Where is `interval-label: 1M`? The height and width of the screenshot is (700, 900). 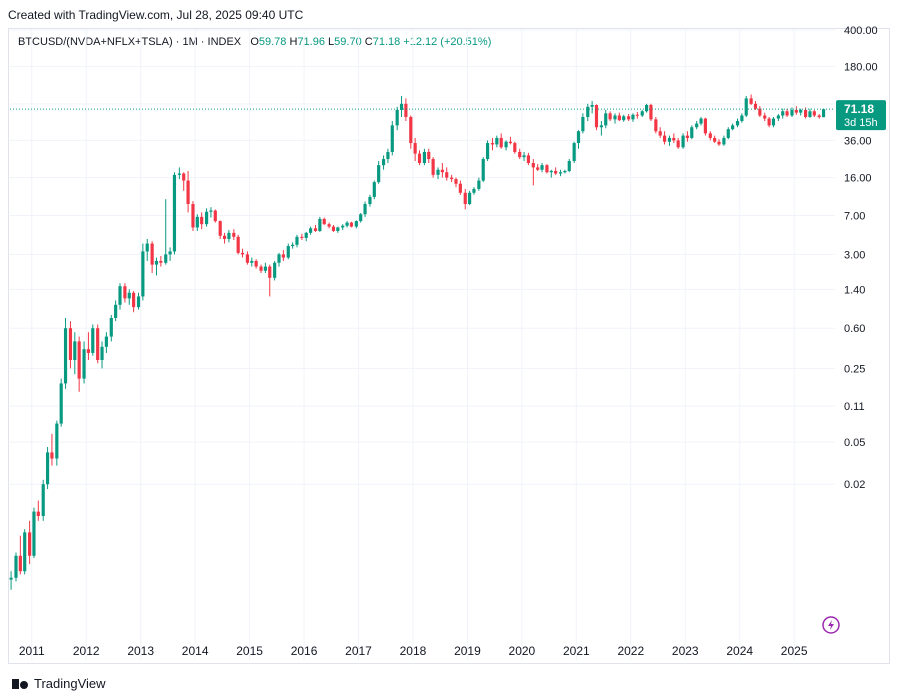
interval-label: 1M is located at coordinates (190, 42).